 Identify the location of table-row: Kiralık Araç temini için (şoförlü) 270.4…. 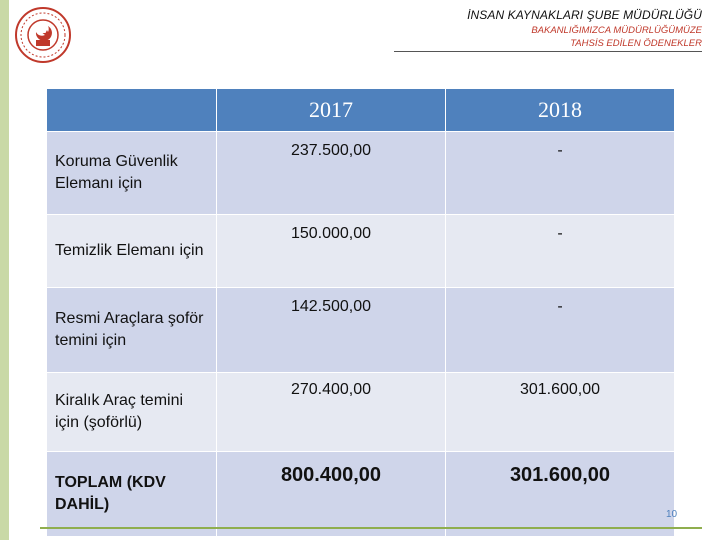
(360, 412).